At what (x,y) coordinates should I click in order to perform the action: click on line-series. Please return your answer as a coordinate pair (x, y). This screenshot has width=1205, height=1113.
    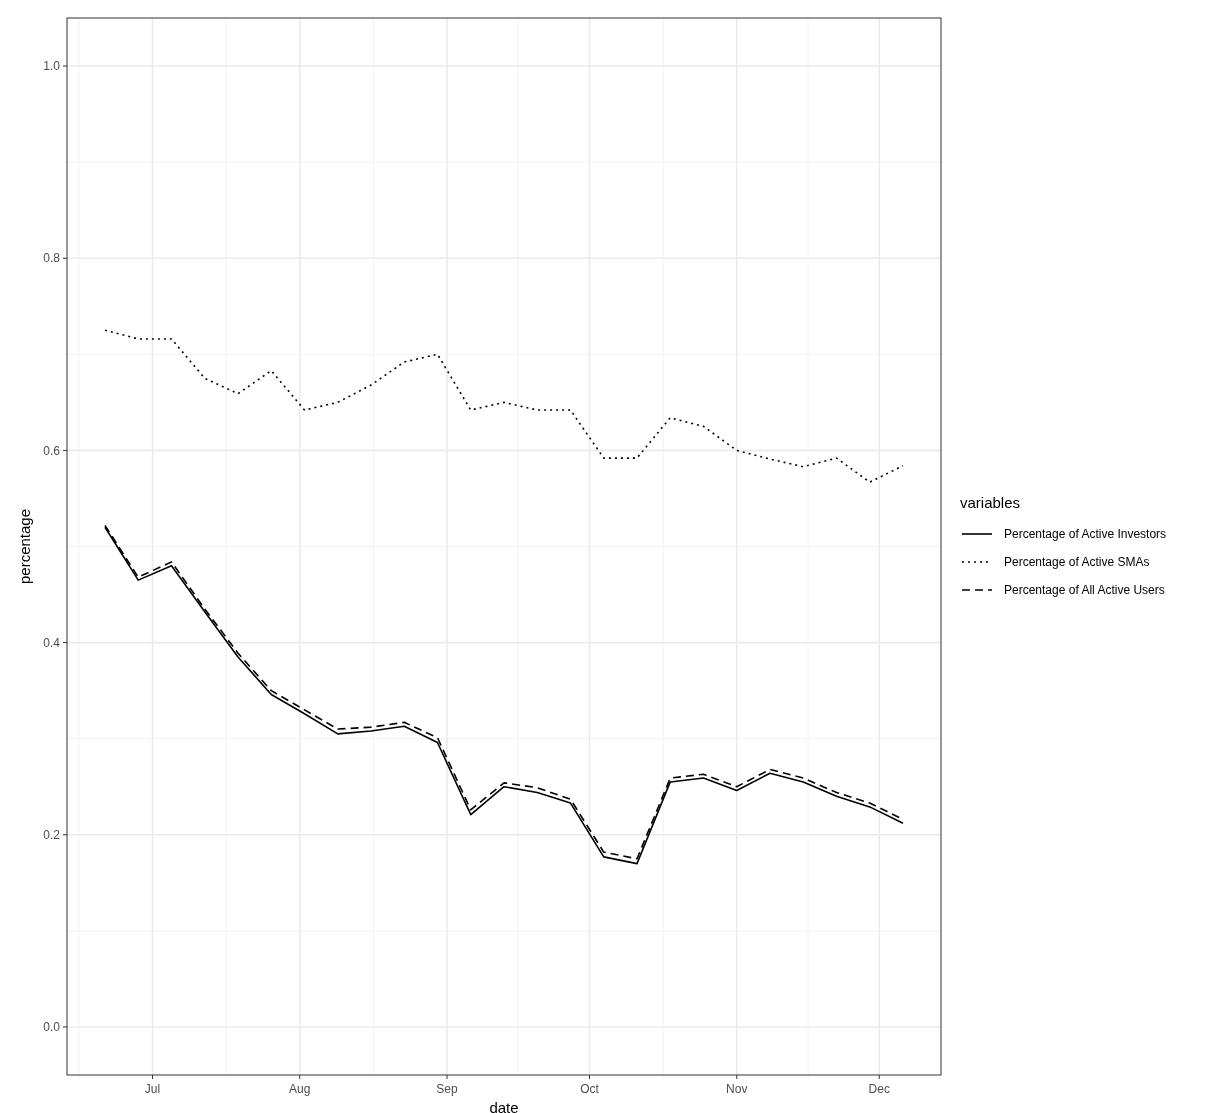
    Looking at the image, I should click on (504, 406).